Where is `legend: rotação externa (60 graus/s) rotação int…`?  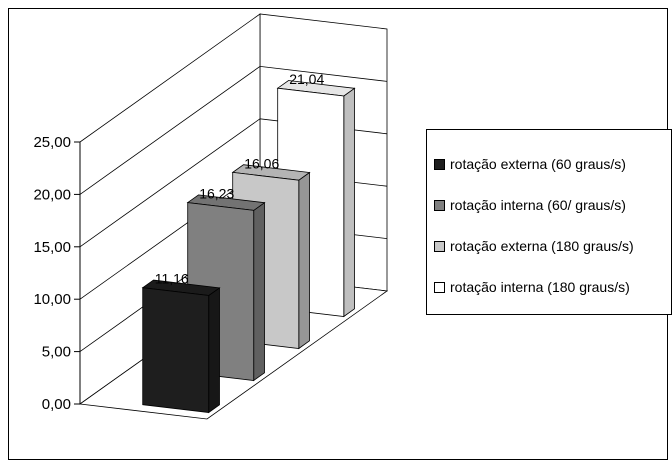
legend: rotação externa (60 graus/s) rotação int… is located at coordinates (549, 222).